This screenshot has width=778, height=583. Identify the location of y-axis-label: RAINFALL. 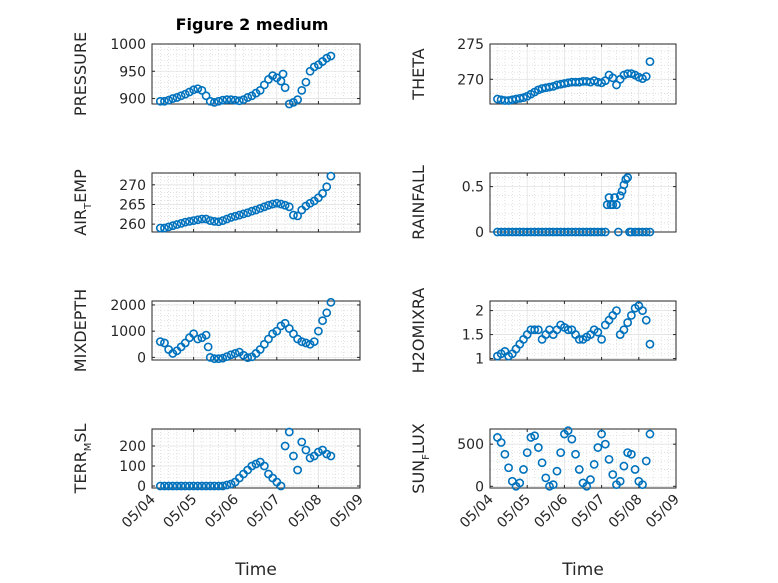
(418, 202).